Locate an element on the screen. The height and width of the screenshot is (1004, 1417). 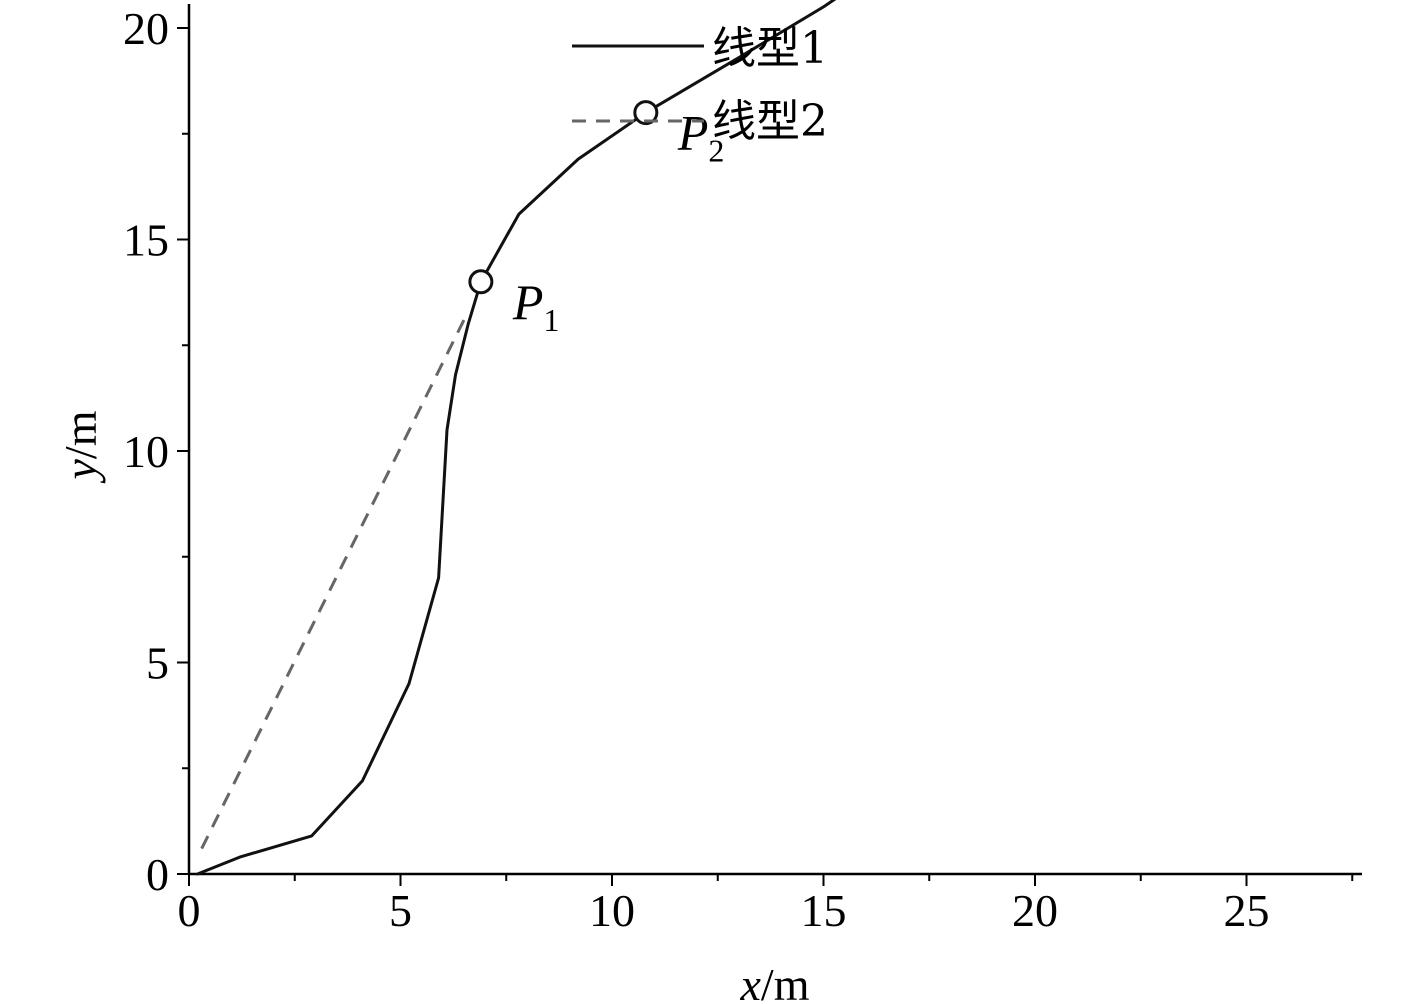
x-tick-label: 10 is located at coordinates (612, 910).